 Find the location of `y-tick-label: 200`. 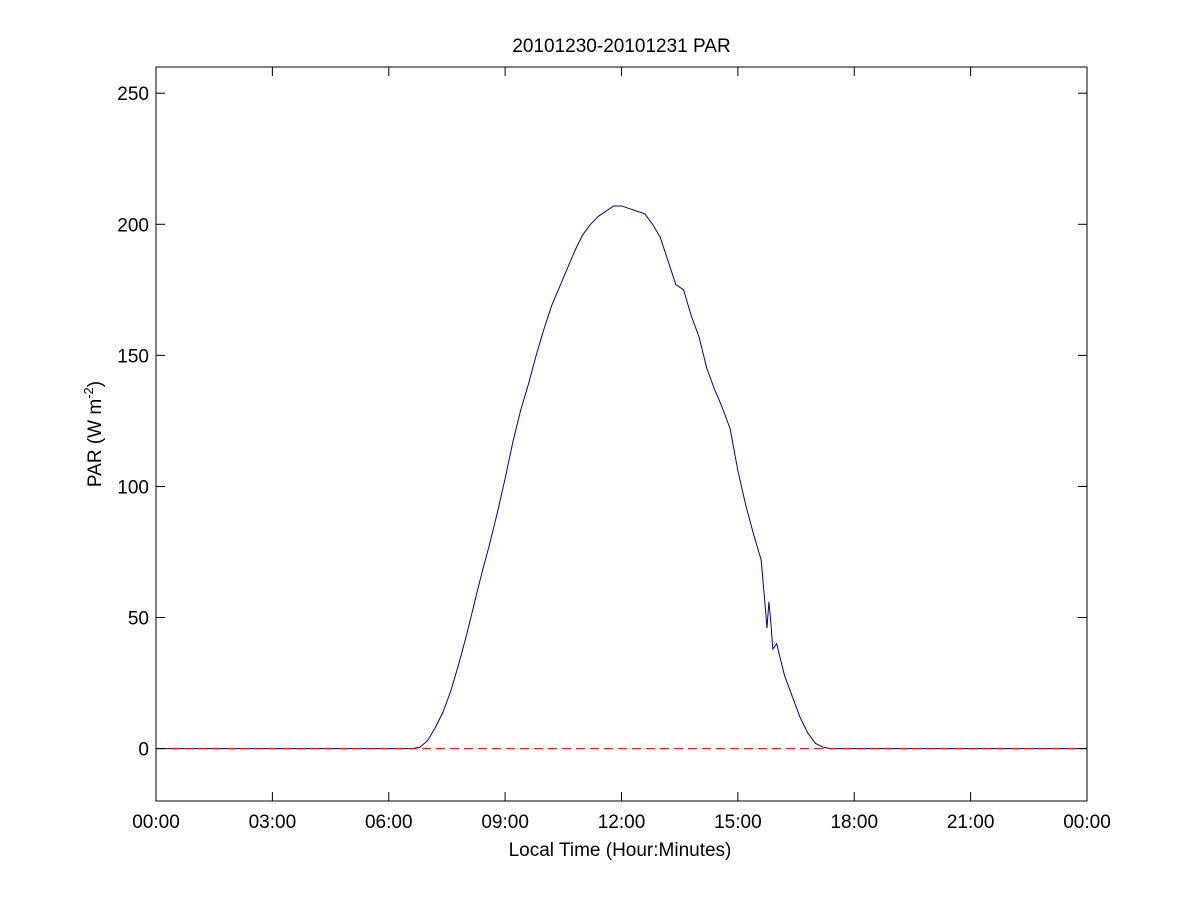

y-tick-label: 200 is located at coordinates (133, 225).